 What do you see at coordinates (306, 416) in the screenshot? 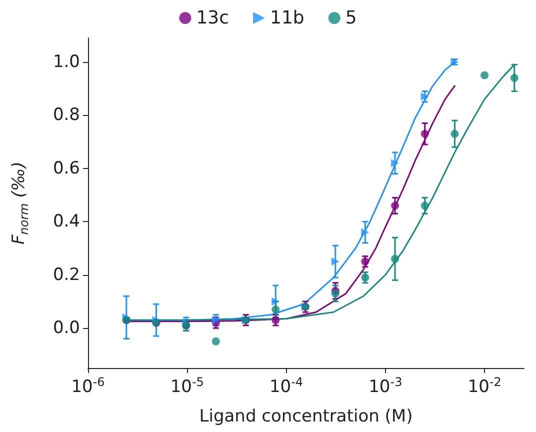
I see `x-axis-title: Ligand concentration (M)` at bounding box center [306, 416].